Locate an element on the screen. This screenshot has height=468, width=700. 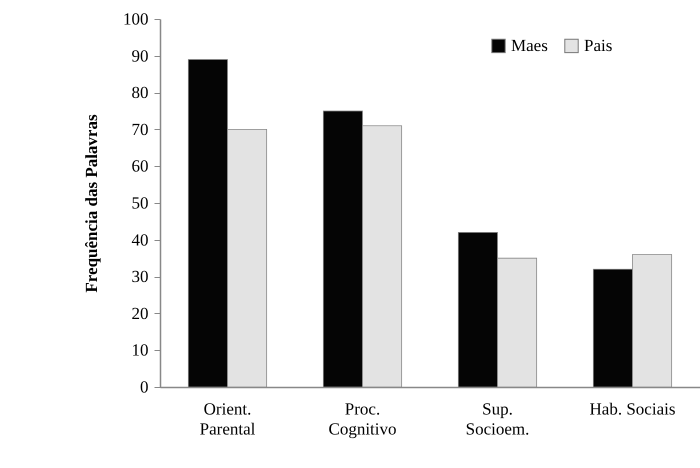
y-tick-label: 70 is located at coordinates (140, 129).